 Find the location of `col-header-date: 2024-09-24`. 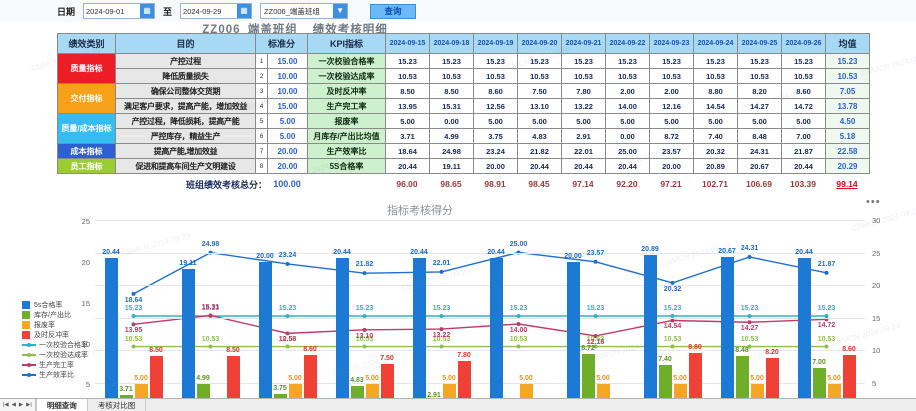

col-header-date: 2024-09-24 is located at coordinates (715, 43).